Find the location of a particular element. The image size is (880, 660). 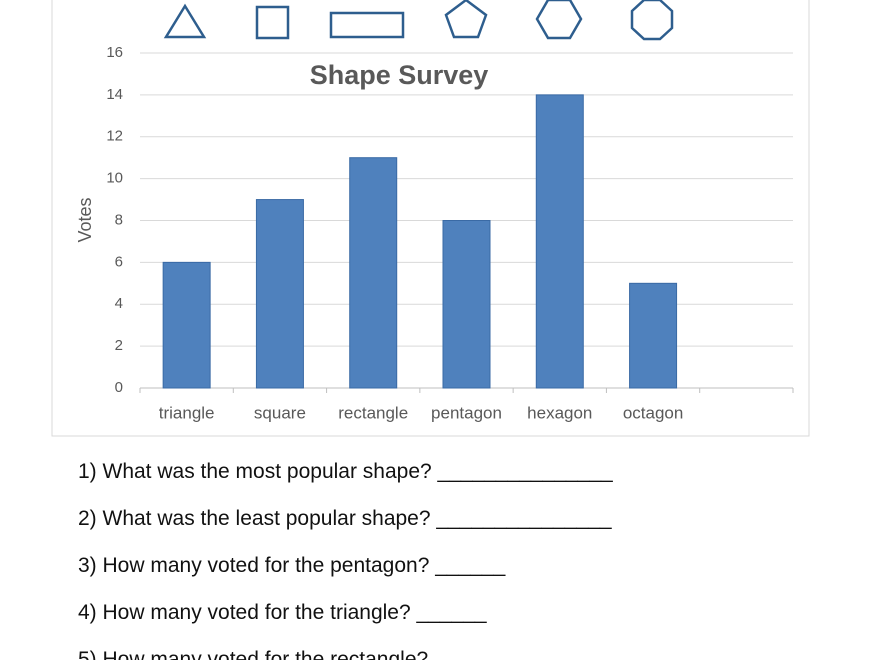

y-tick-label: 6 is located at coordinates (119, 261).